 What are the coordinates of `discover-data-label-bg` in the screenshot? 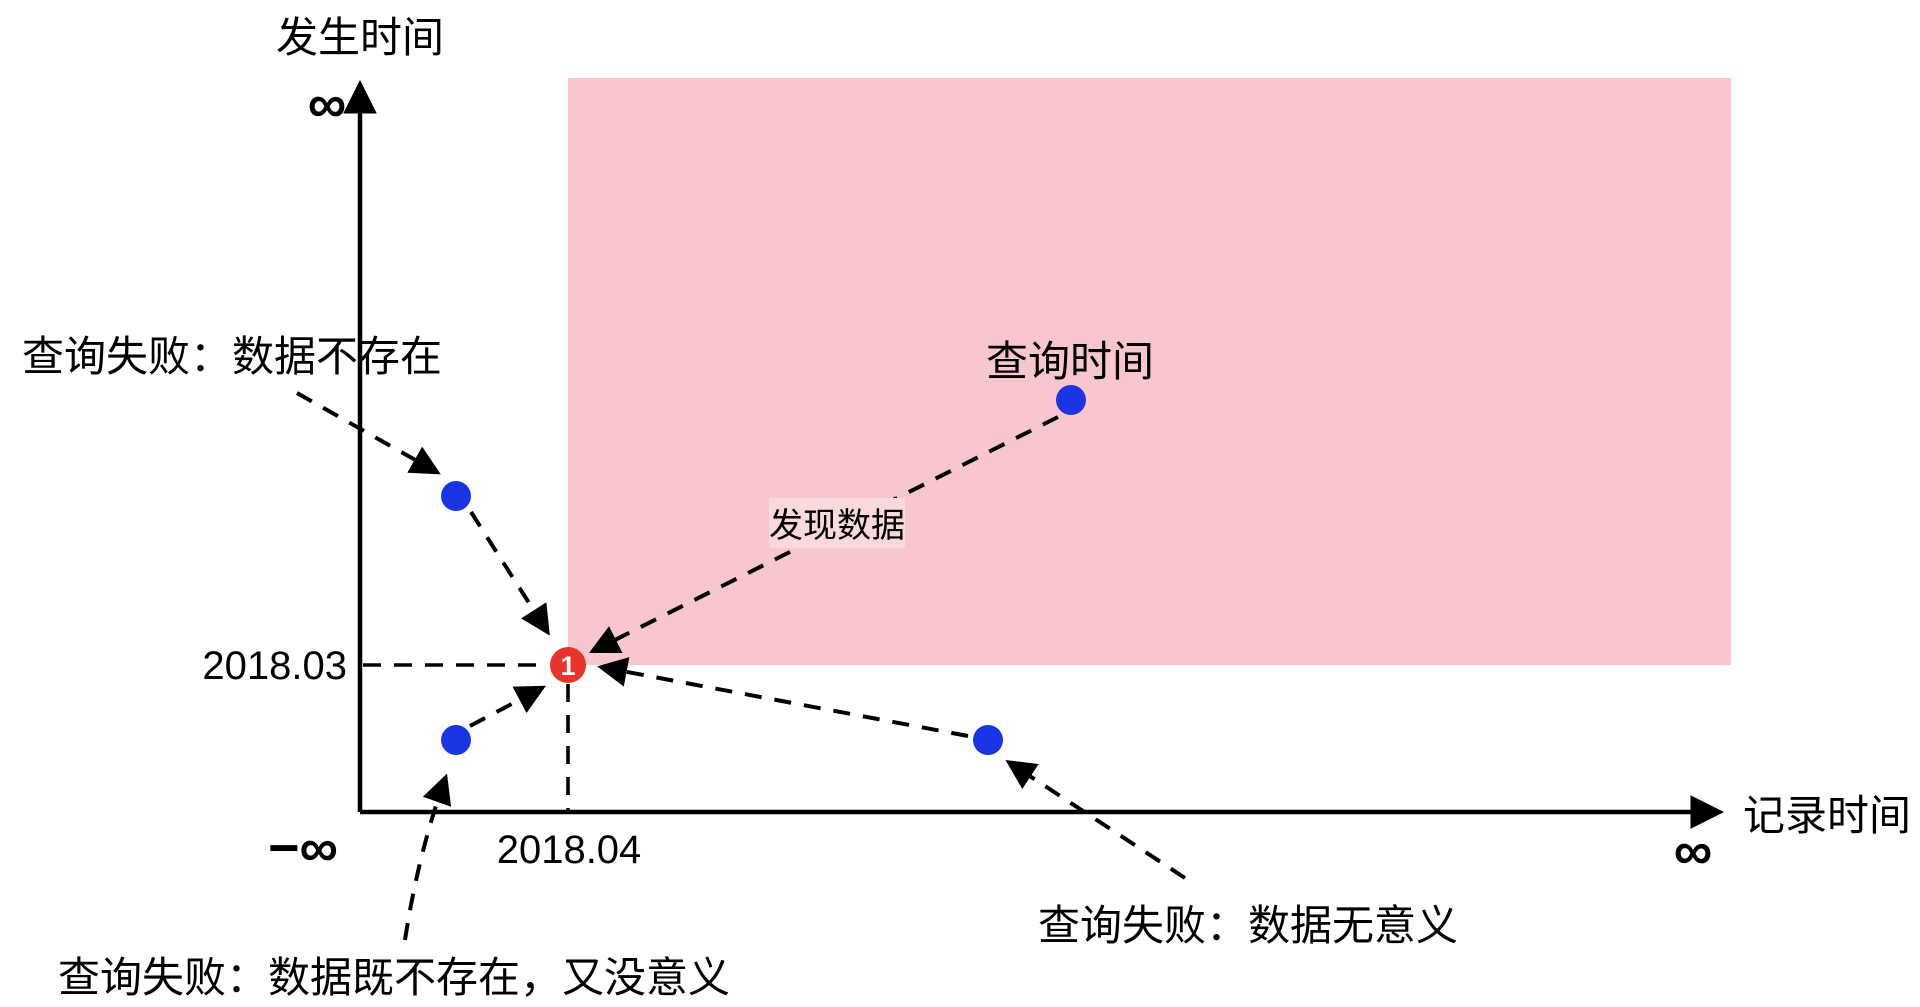 It's located at (837, 523).